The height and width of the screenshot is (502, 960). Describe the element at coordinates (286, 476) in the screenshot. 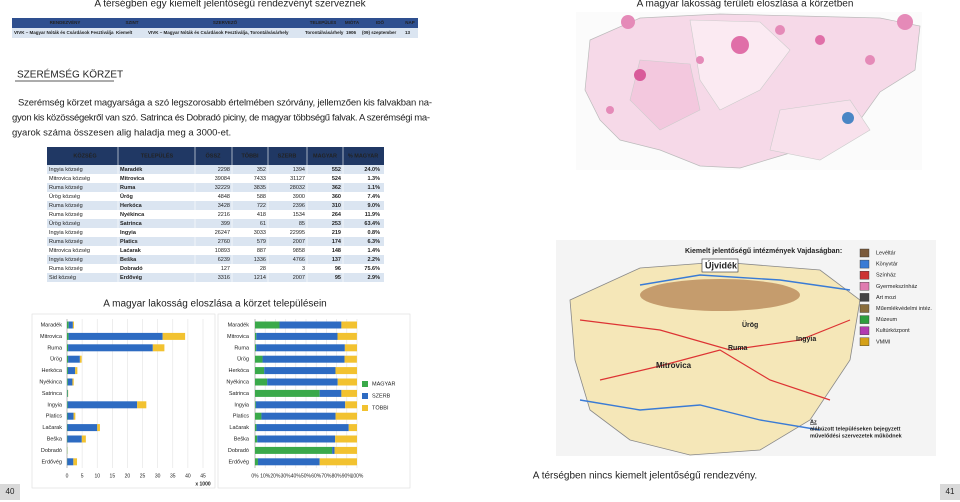

I see `x-tick-label: 30%` at that location.